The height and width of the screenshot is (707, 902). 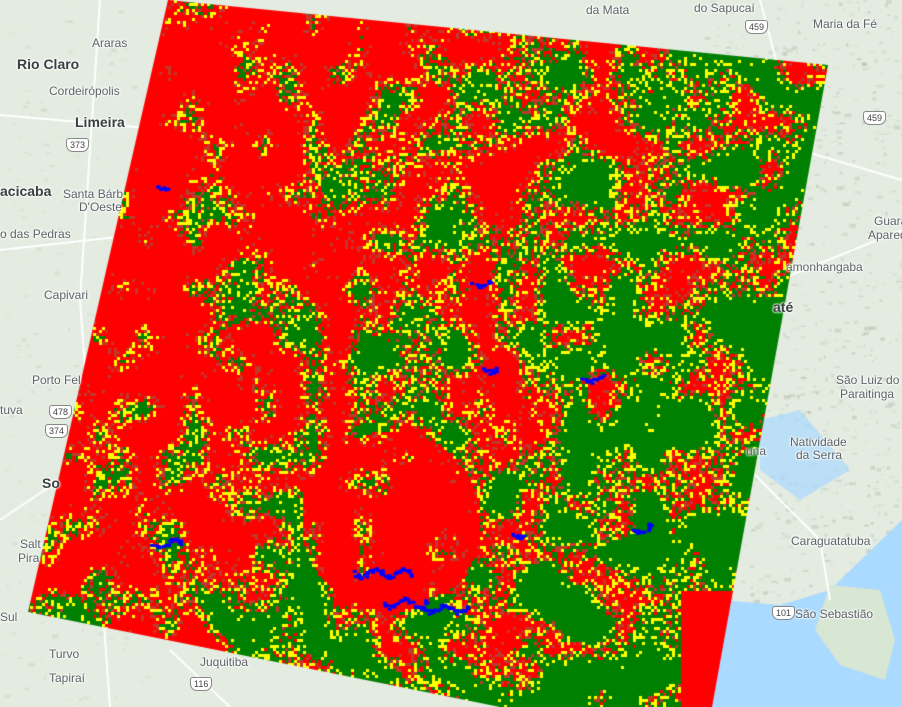 What do you see at coordinates (56, 380) in the screenshot?
I see `place-label: Porto Fel` at bounding box center [56, 380].